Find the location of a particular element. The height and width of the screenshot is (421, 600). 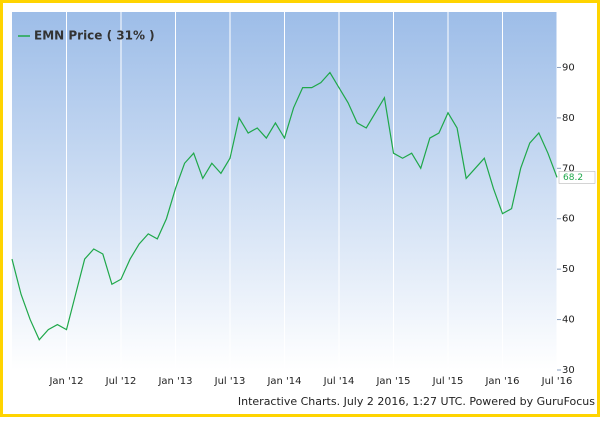

x-tick-label: Jul '12 is located at coordinates (121, 381).